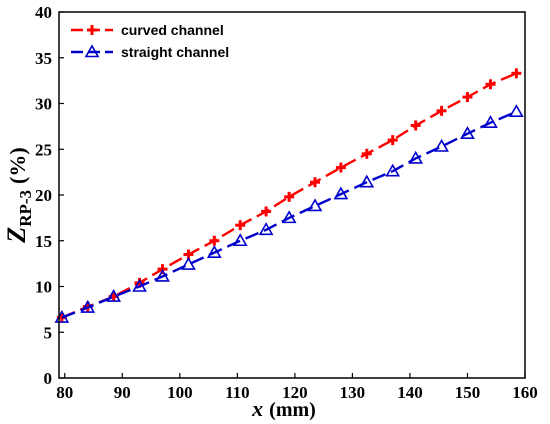 The width and height of the screenshot is (550, 424). I want to click on x-tick-label-3: 110, so click(237, 392).